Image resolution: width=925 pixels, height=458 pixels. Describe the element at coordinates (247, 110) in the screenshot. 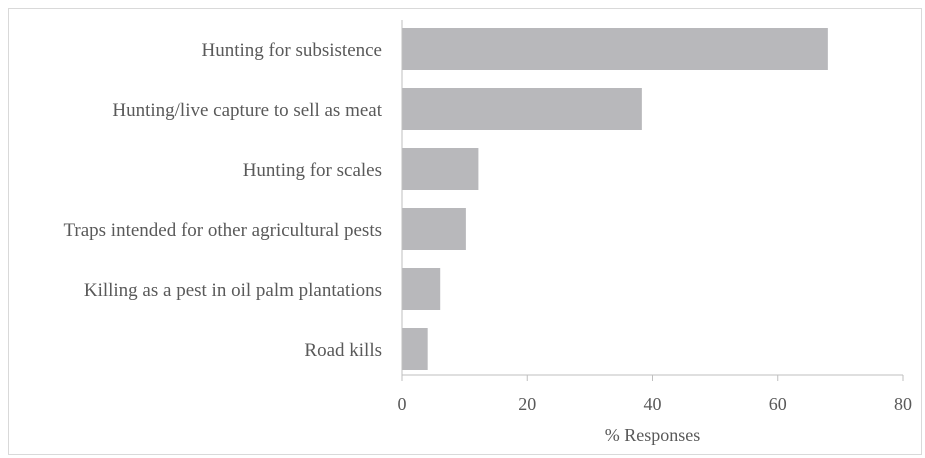

I see `category-label-2: Hunting/live capture to sell as meat` at that location.